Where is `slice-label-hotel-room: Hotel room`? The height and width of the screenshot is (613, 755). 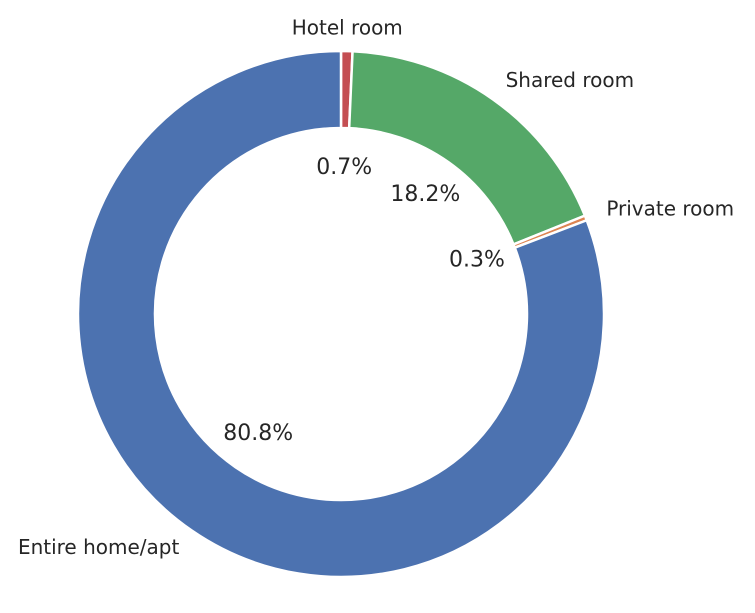
slice-label-hotel-room: Hotel room is located at coordinates (347, 28).